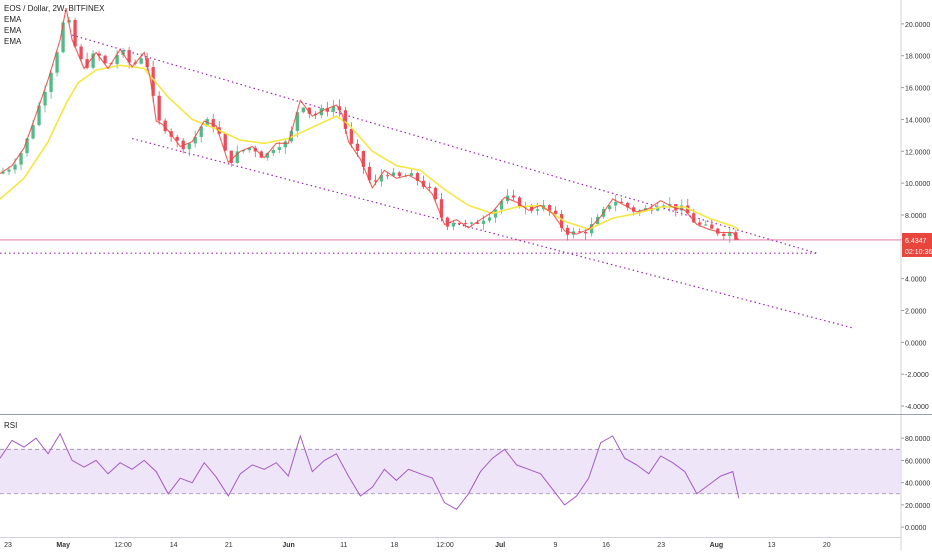 This screenshot has width=932, height=555. I want to click on price-tick-label: -2.0000, so click(917, 375).